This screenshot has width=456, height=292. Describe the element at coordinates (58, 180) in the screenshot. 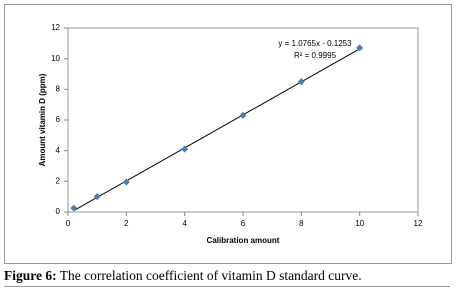

I see `y-tick-label: 2` at that location.